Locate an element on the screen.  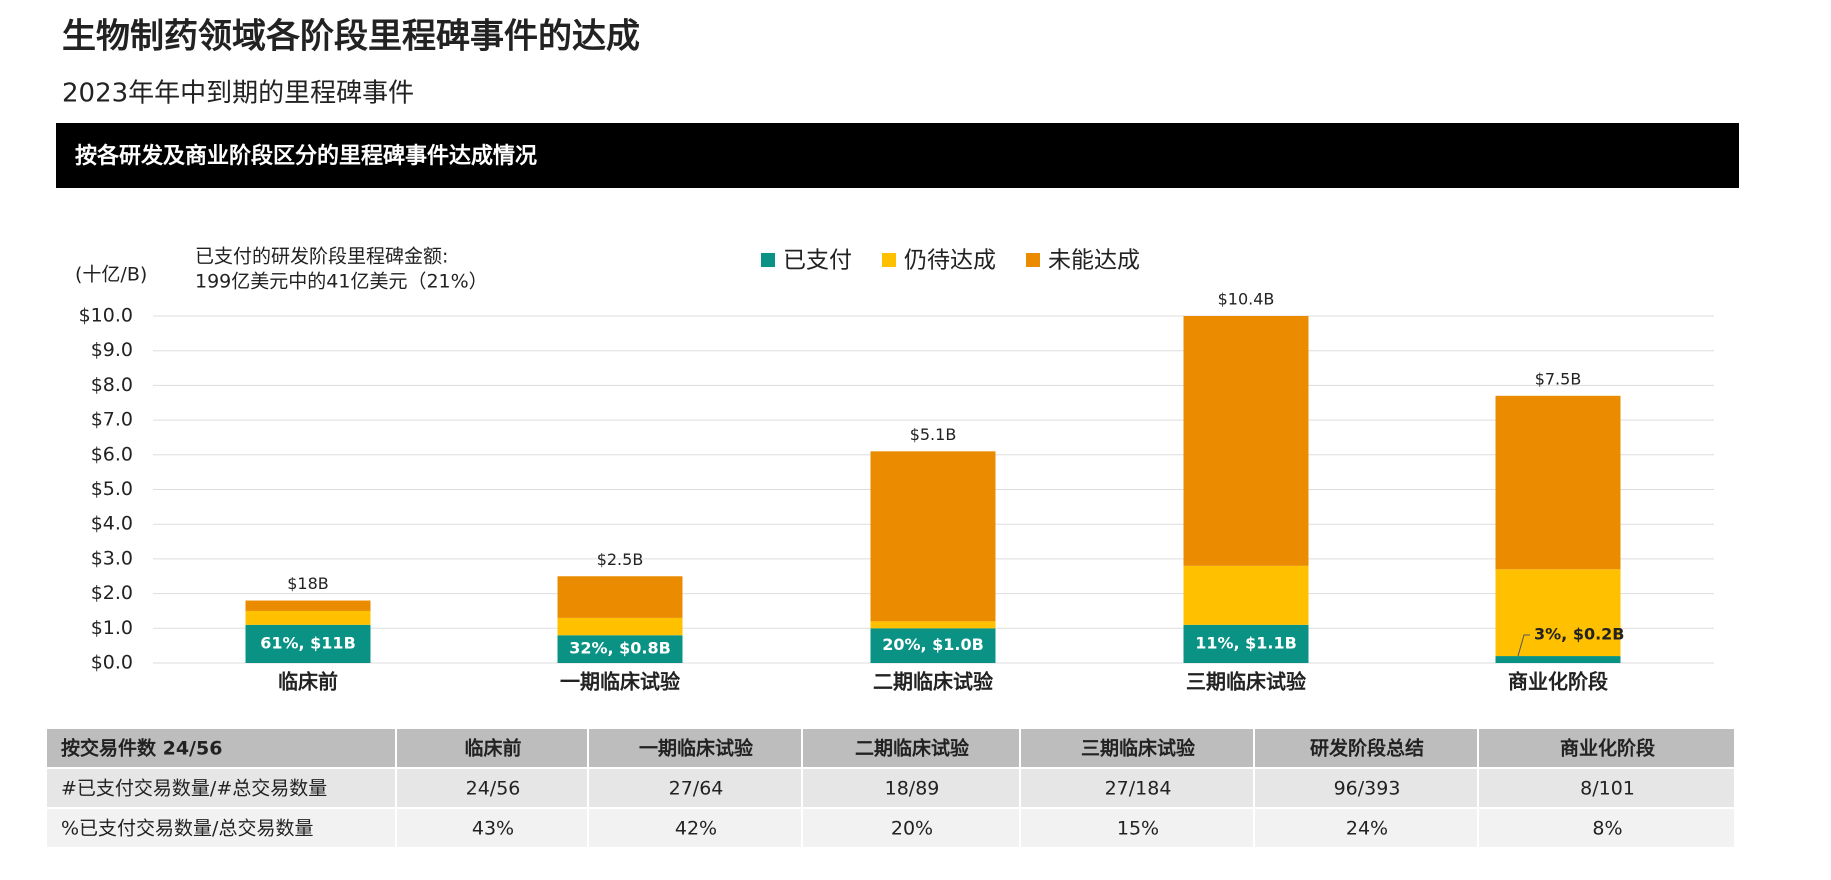
table-cell-text: 8/101 is located at coordinates (1607, 789).